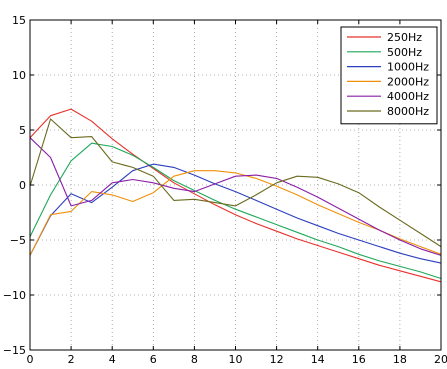  What do you see at coordinates (30, 359) in the screenshot?
I see `x-tick-label: 0` at bounding box center [30, 359].